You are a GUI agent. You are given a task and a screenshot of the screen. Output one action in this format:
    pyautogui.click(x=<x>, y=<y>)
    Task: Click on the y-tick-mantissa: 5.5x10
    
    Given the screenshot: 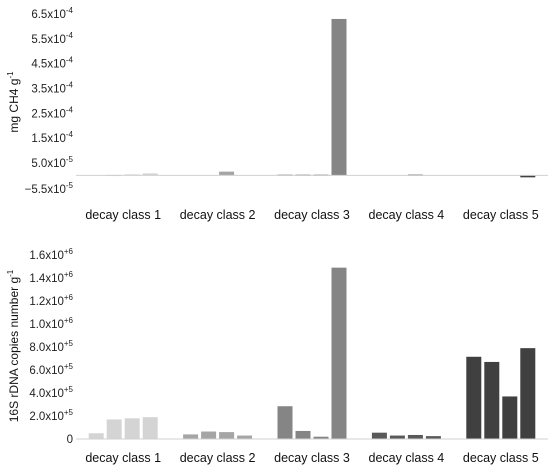 What is the action you would take?
    pyautogui.click(x=48, y=40)
    